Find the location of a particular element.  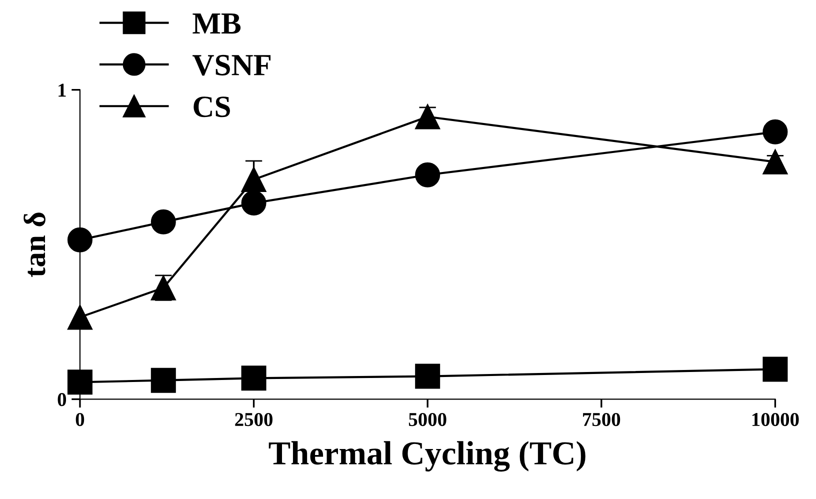

x-axis-title: Thermal Cycling (TC) is located at coordinates (427, 456).